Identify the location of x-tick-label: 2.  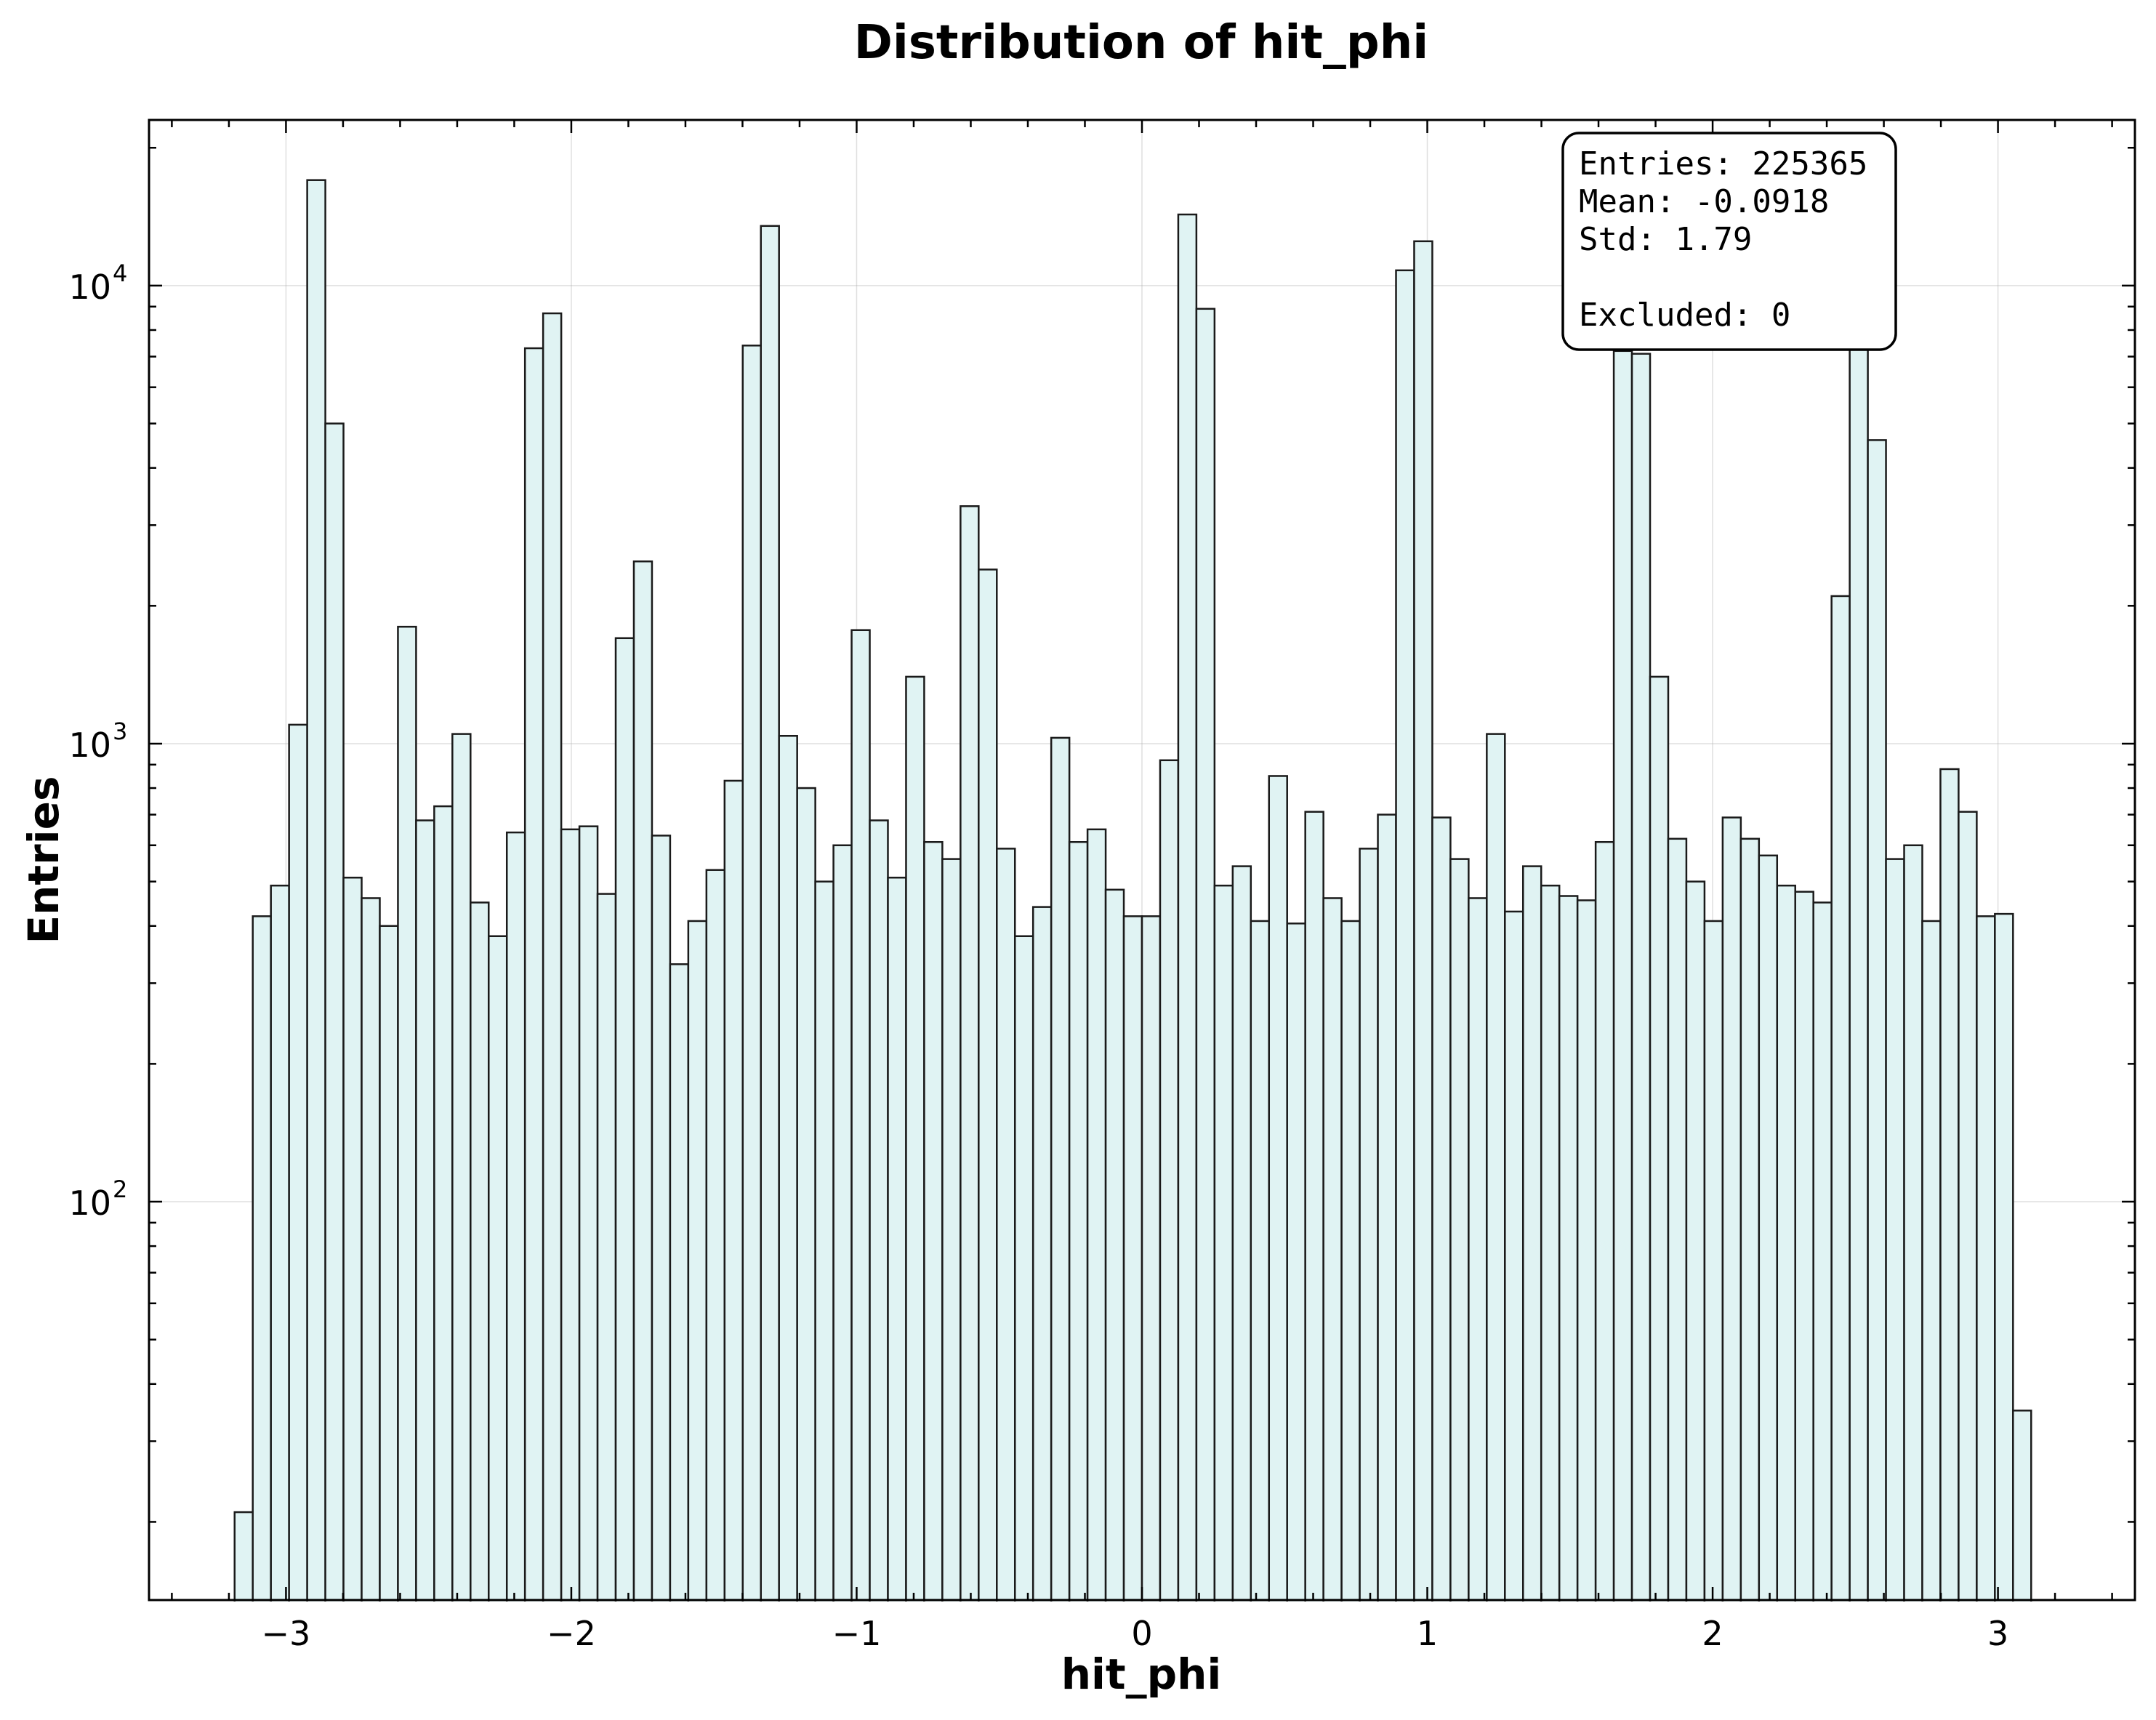
(1712, 1633).